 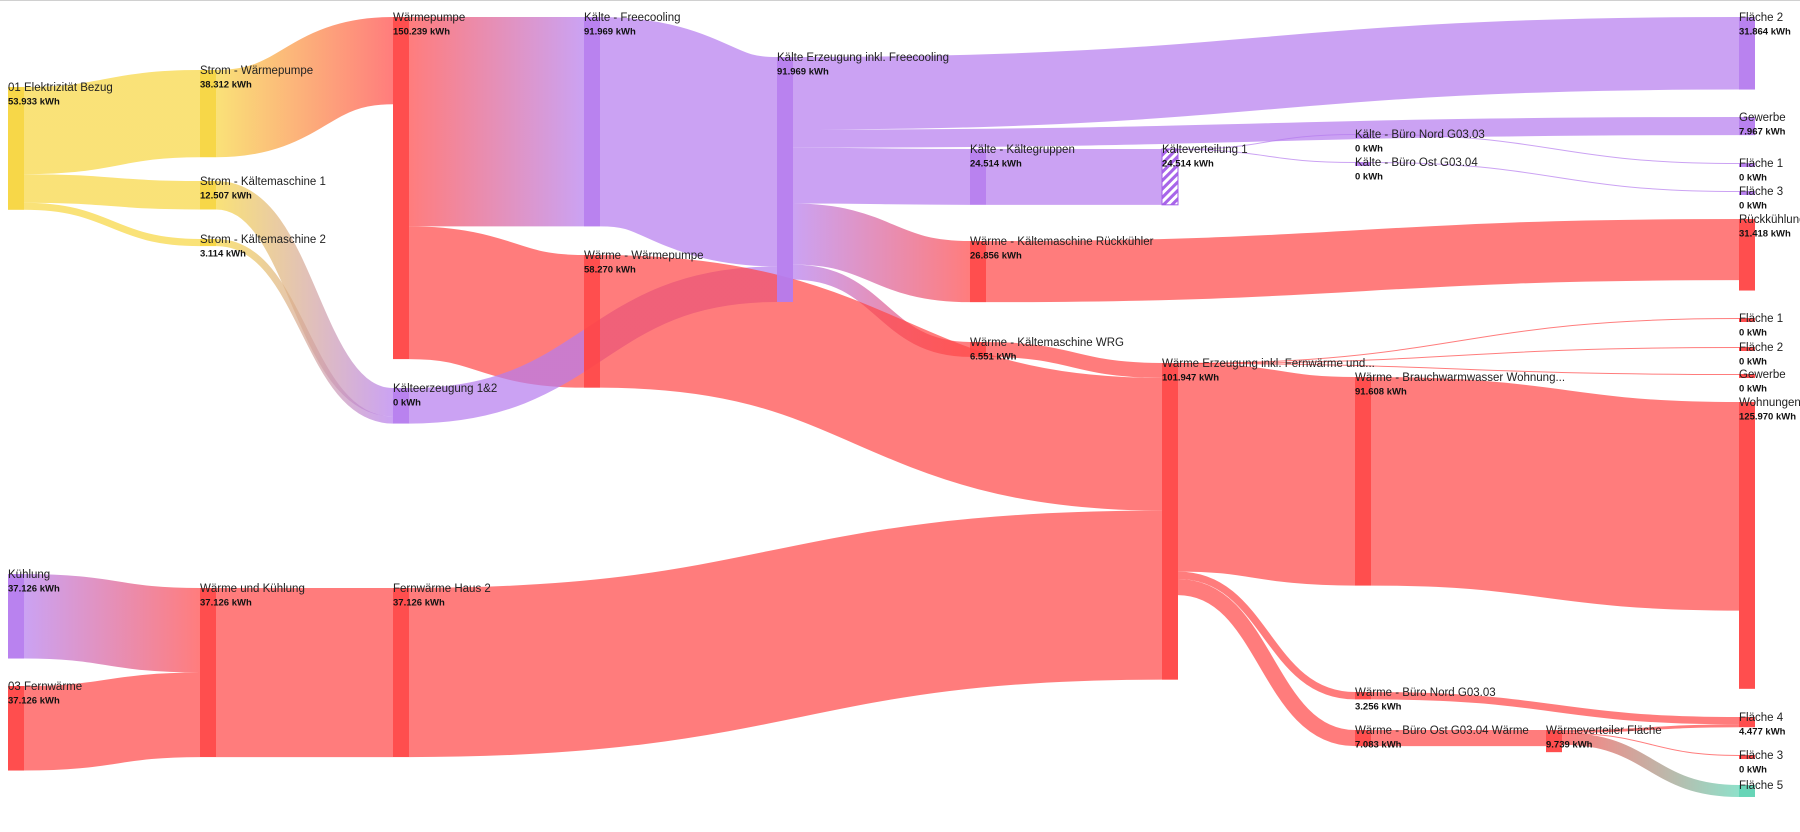 I want to click on node-value: 12.507 kWh, so click(x=226, y=195).